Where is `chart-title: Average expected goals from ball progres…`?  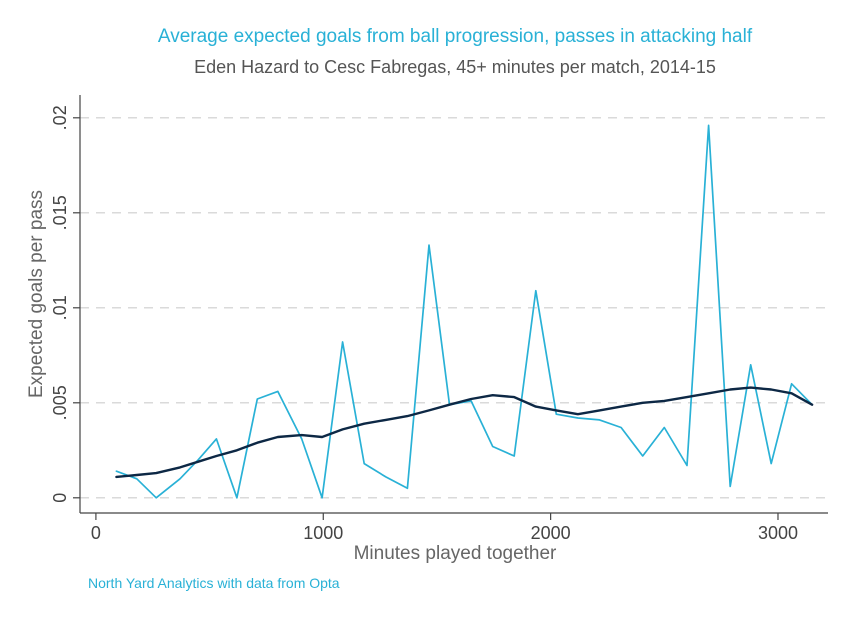 chart-title: Average expected goals from ball progres… is located at coordinates (455, 36).